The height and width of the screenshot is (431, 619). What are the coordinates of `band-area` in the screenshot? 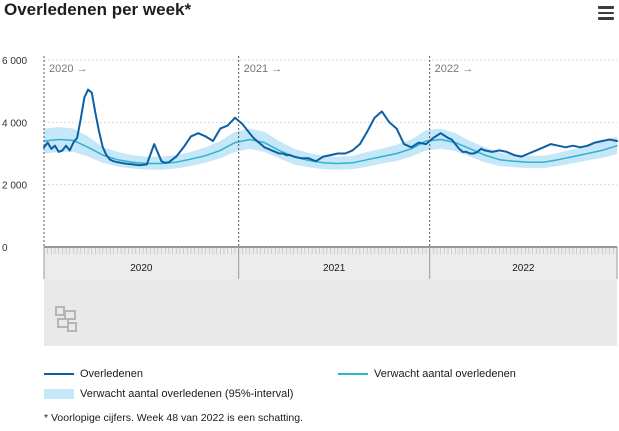 It's located at (330, 148).